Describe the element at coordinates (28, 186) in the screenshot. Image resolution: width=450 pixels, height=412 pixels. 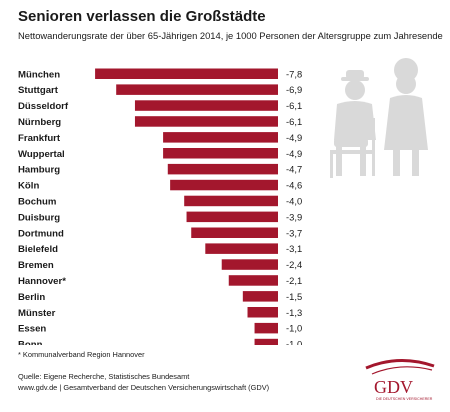
I see `category-label: Köln` at that location.